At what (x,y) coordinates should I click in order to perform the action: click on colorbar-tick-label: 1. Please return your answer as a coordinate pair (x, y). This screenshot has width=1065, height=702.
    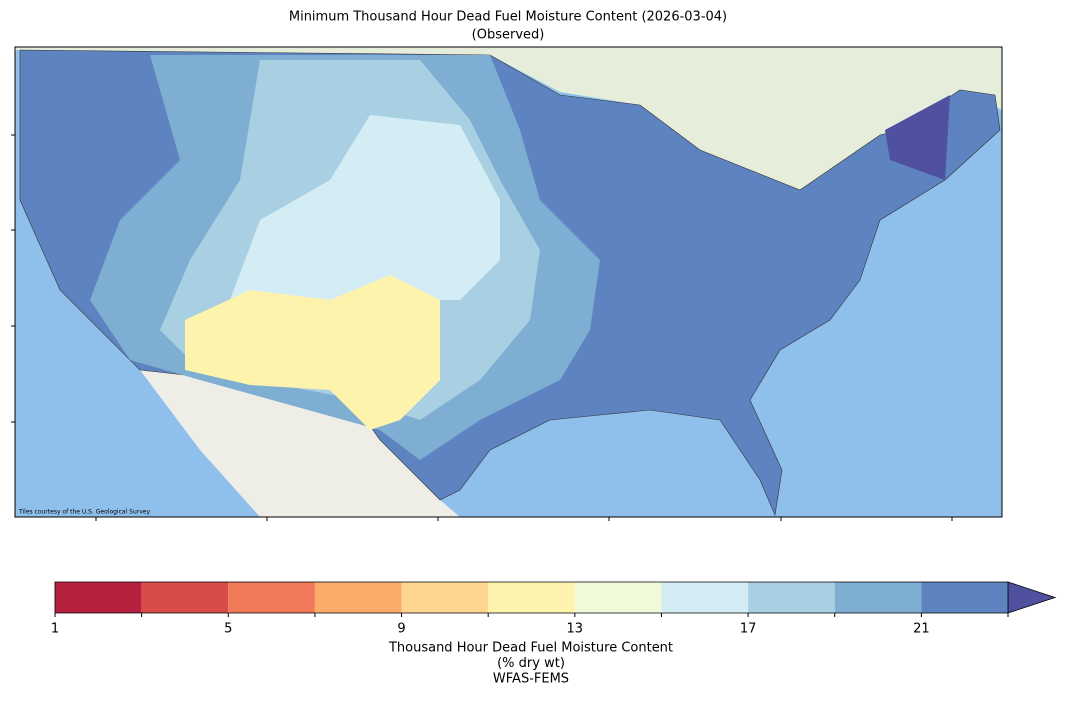
    Looking at the image, I should click on (55, 629).